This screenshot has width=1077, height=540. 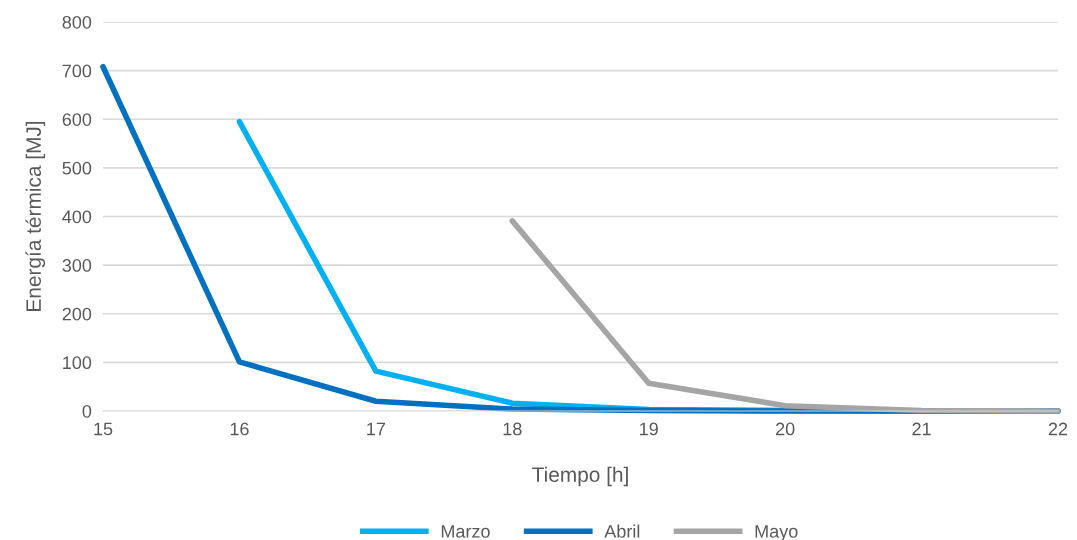 What do you see at coordinates (376, 429) in the screenshot?
I see `x-tick-label: 17` at bounding box center [376, 429].